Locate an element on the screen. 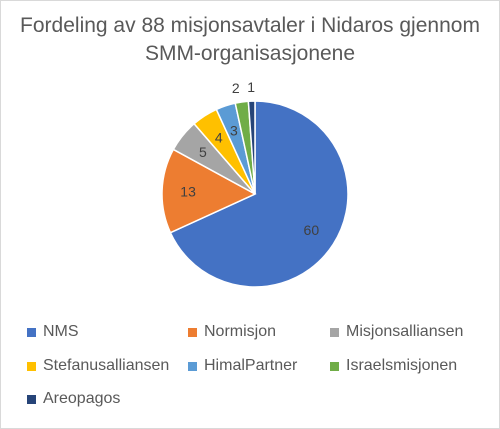 Image resolution: width=500 pixels, height=429 pixels. legend-item-misjonsalliansen: Misjonsalliansen is located at coordinates (396, 332).